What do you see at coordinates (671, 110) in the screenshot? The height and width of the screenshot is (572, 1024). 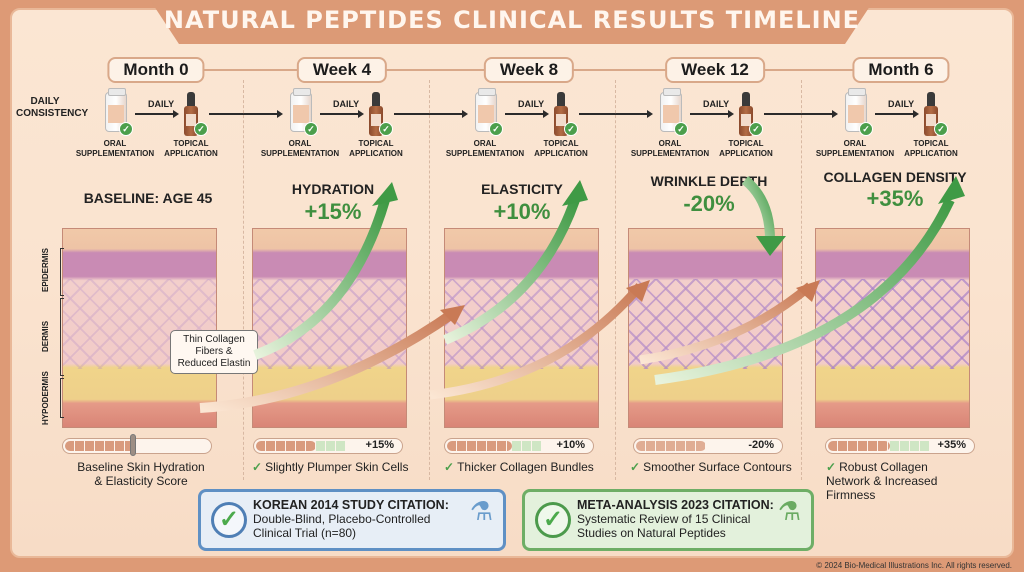 I see `oral-supplement-bottle-icon` at bounding box center [671, 110].